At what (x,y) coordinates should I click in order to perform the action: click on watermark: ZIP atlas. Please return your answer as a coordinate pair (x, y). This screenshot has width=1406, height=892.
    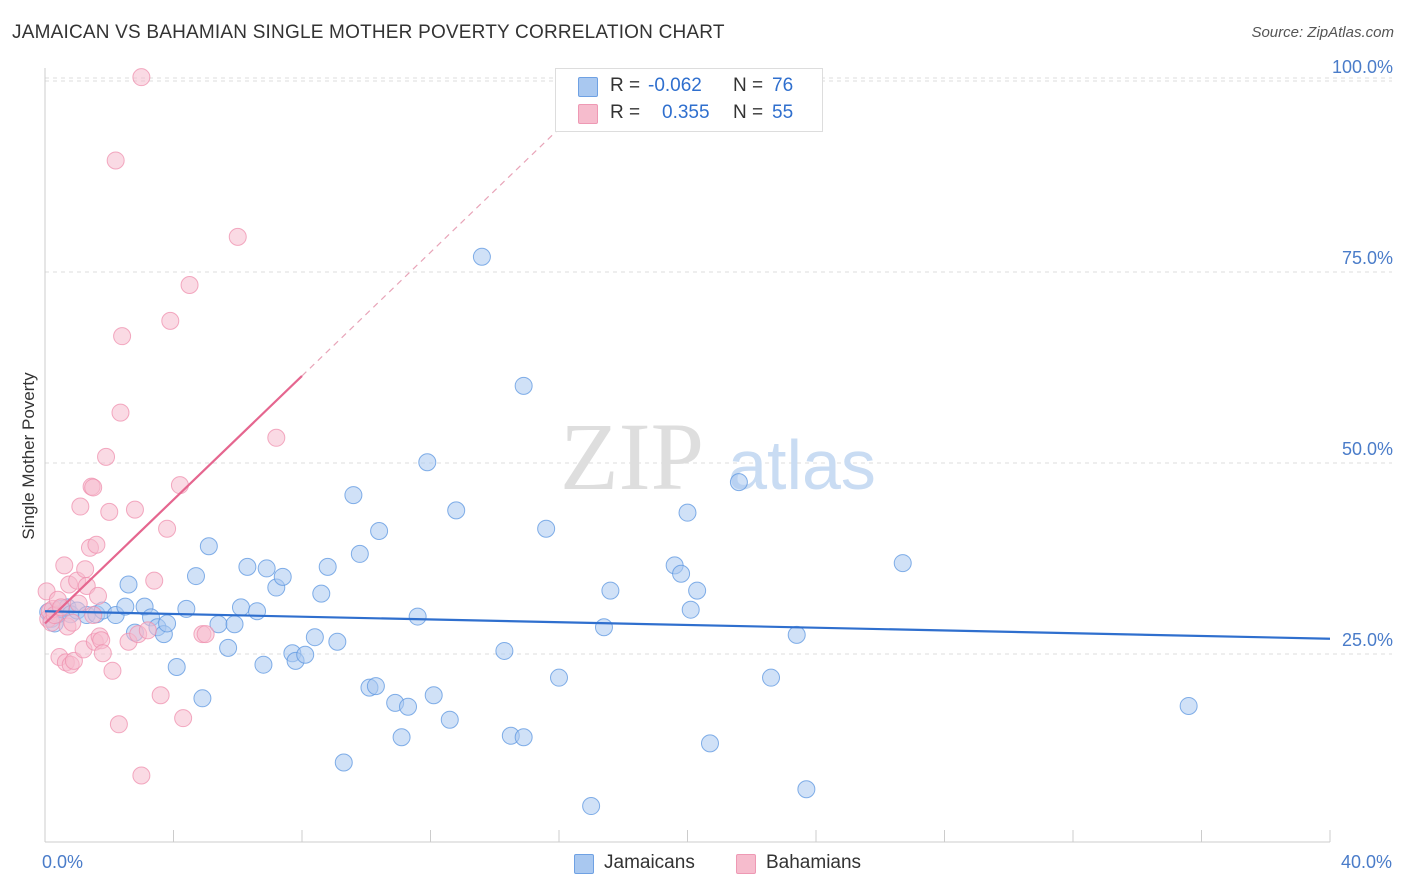
    Looking at the image, I should click on (718, 456).